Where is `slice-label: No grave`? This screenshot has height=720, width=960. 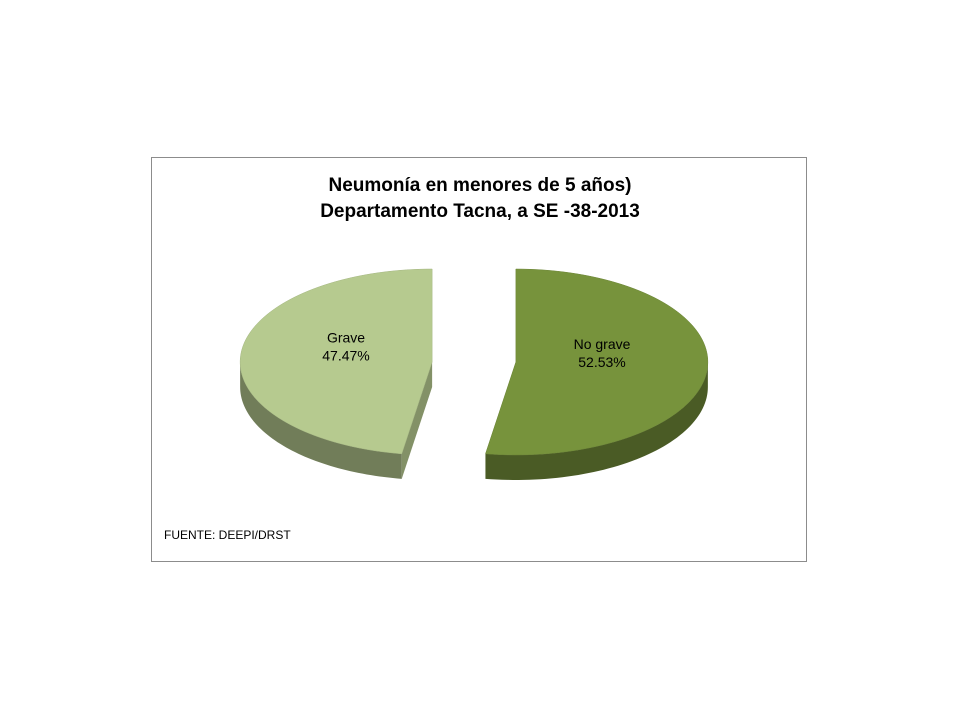
slice-label: No grave is located at coordinates (602, 344).